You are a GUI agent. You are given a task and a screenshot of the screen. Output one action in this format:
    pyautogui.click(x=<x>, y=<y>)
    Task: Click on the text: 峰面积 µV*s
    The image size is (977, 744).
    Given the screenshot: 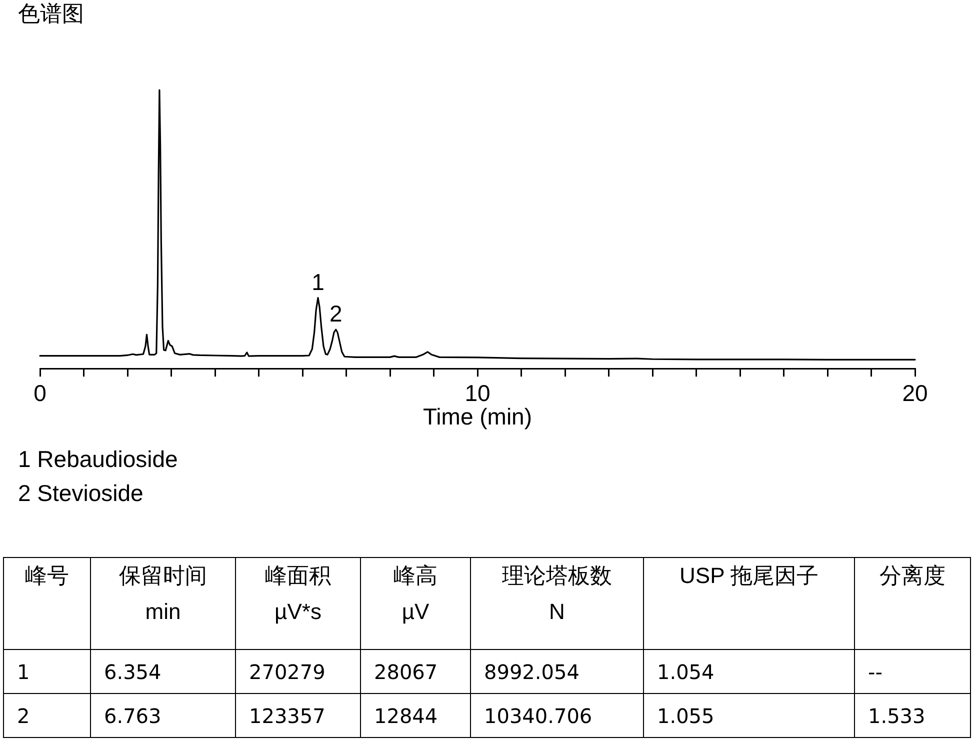 What is the action you would take?
    pyautogui.click(x=298, y=594)
    